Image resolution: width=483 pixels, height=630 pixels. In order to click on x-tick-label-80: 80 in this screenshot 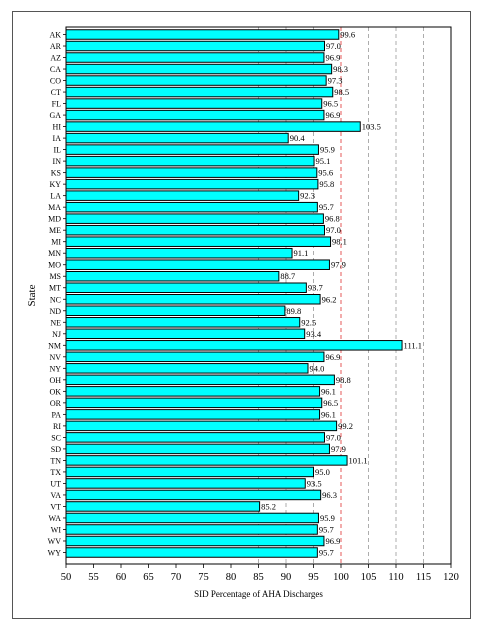, I will do `click(231, 577)`.